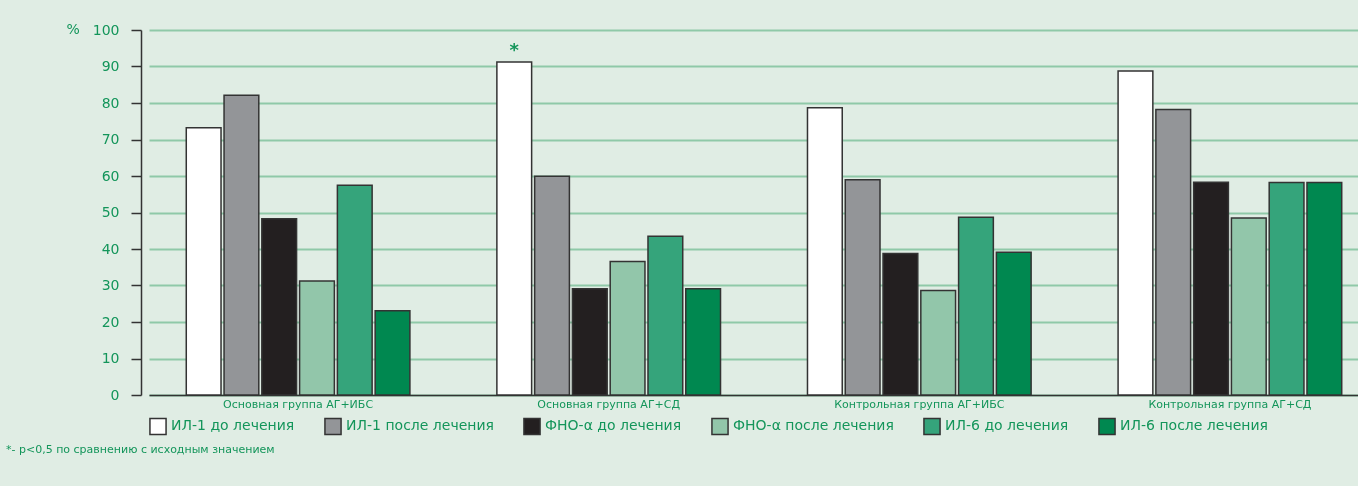  I want to click on y-tick-label: 0, so click(115, 394).